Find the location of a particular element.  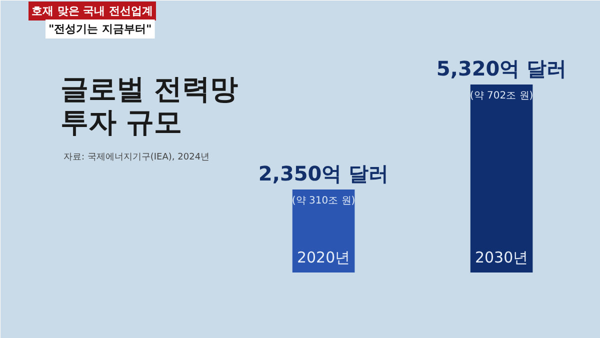

text: "전성기는 지금부터" is located at coordinates (100, 29).